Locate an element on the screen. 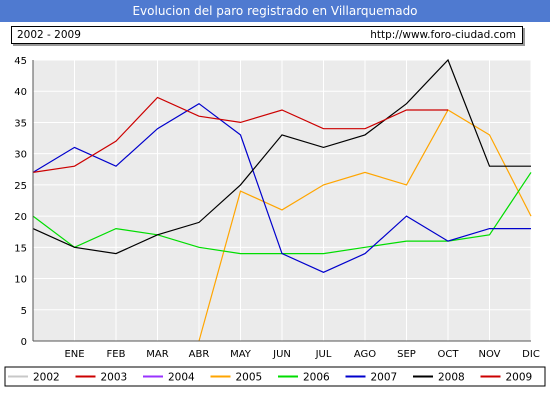  x-tick-label: ENE is located at coordinates (74, 354).